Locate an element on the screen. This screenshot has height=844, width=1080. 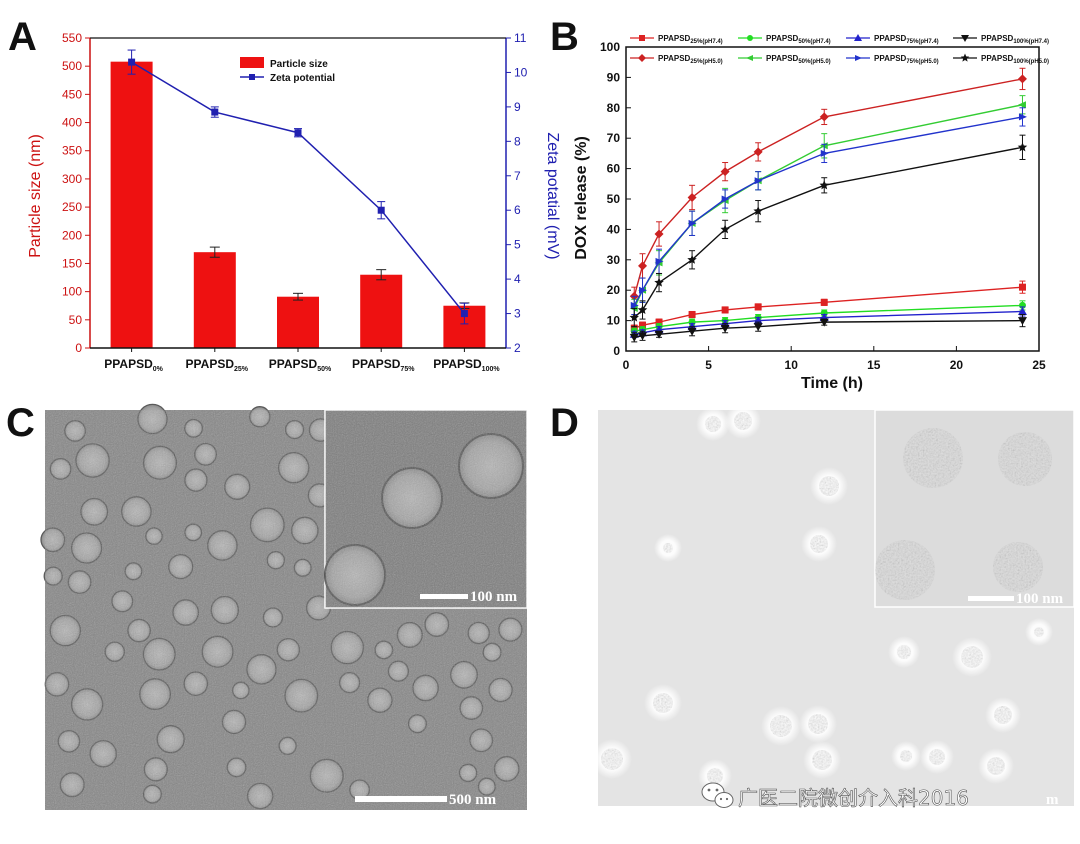
a-ytick-label: 500 is located at coordinates (72, 66).